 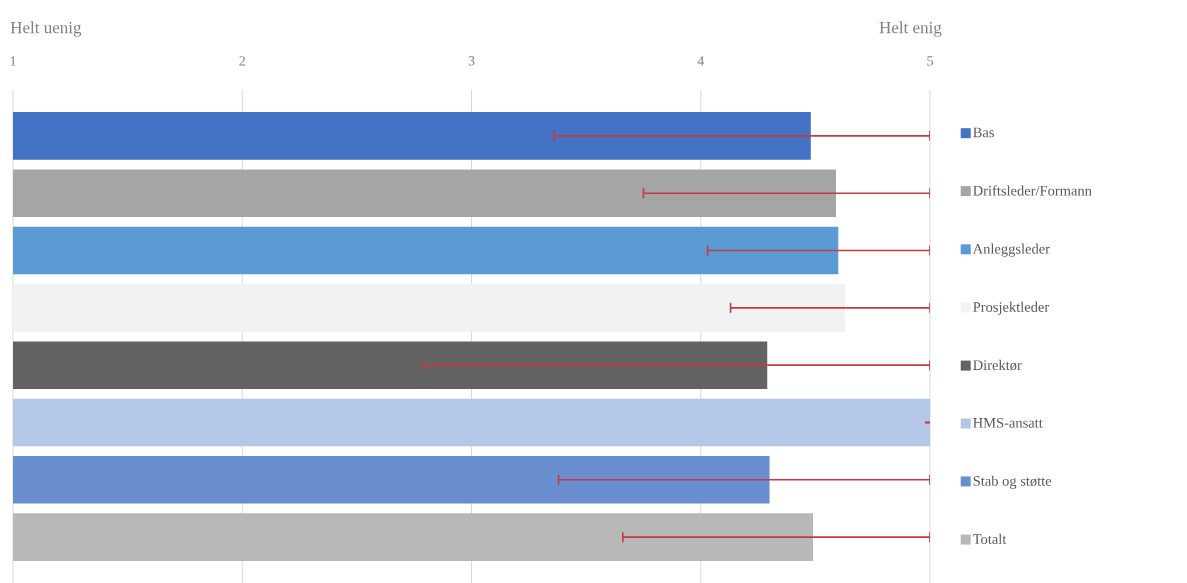 What do you see at coordinates (997, 365) in the screenshot?
I see `legend-label: Direktør` at bounding box center [997, 365].